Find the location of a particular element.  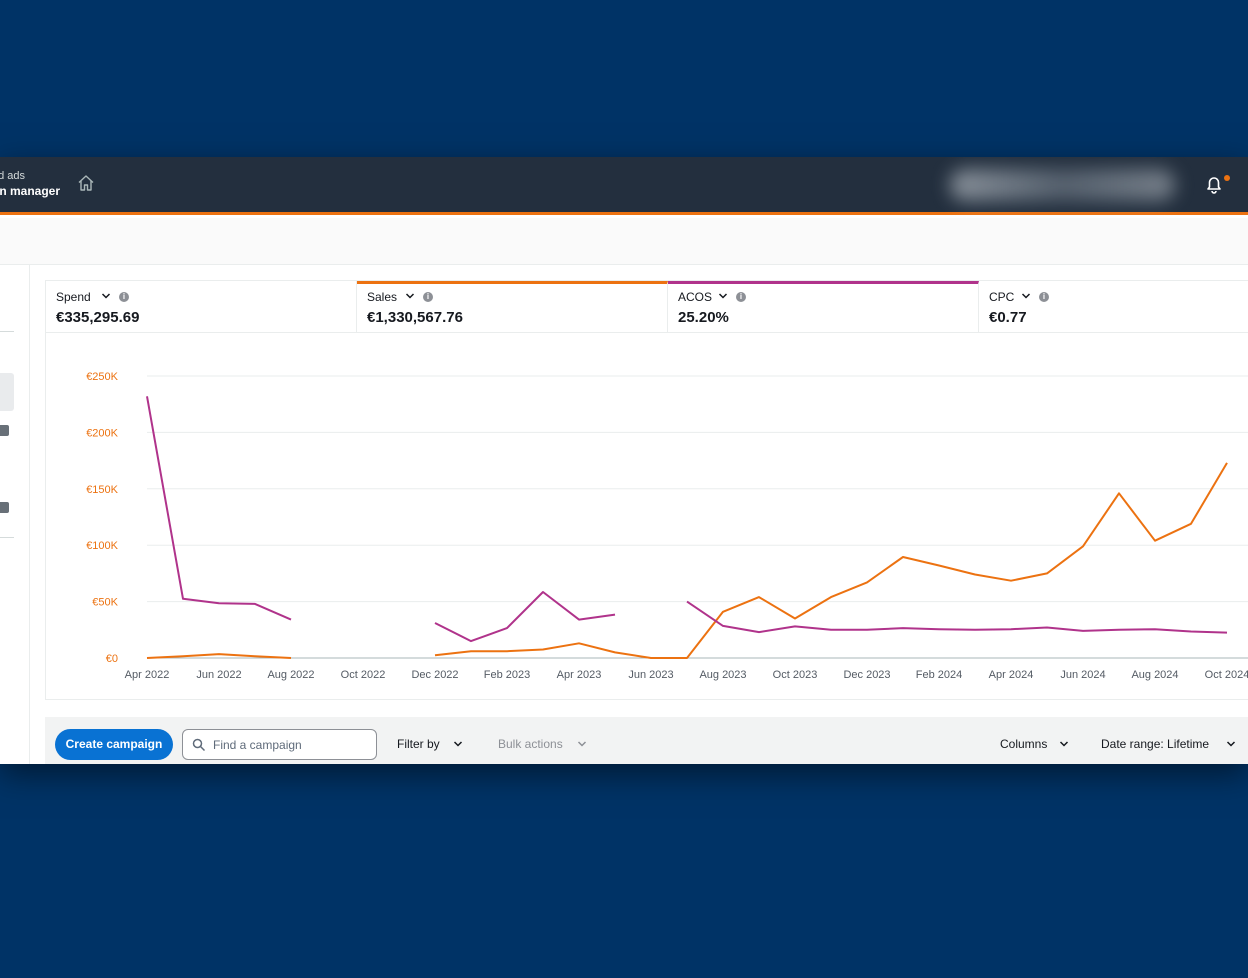

metric-tile-spend: Spend i €335,295.69 is located at coordinates (201, 307).